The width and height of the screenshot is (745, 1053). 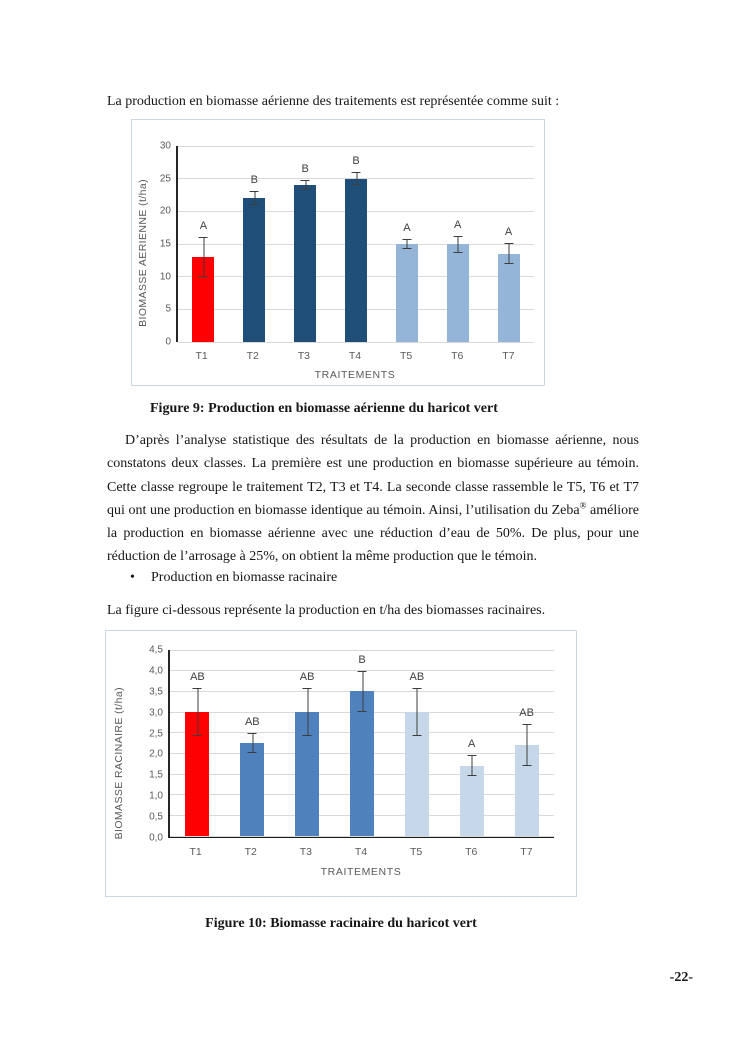 What do you see at coordinates (526, 713) in the screenshot?
I see `significance-letter-t7: AB` at bounding box center [526, 713].